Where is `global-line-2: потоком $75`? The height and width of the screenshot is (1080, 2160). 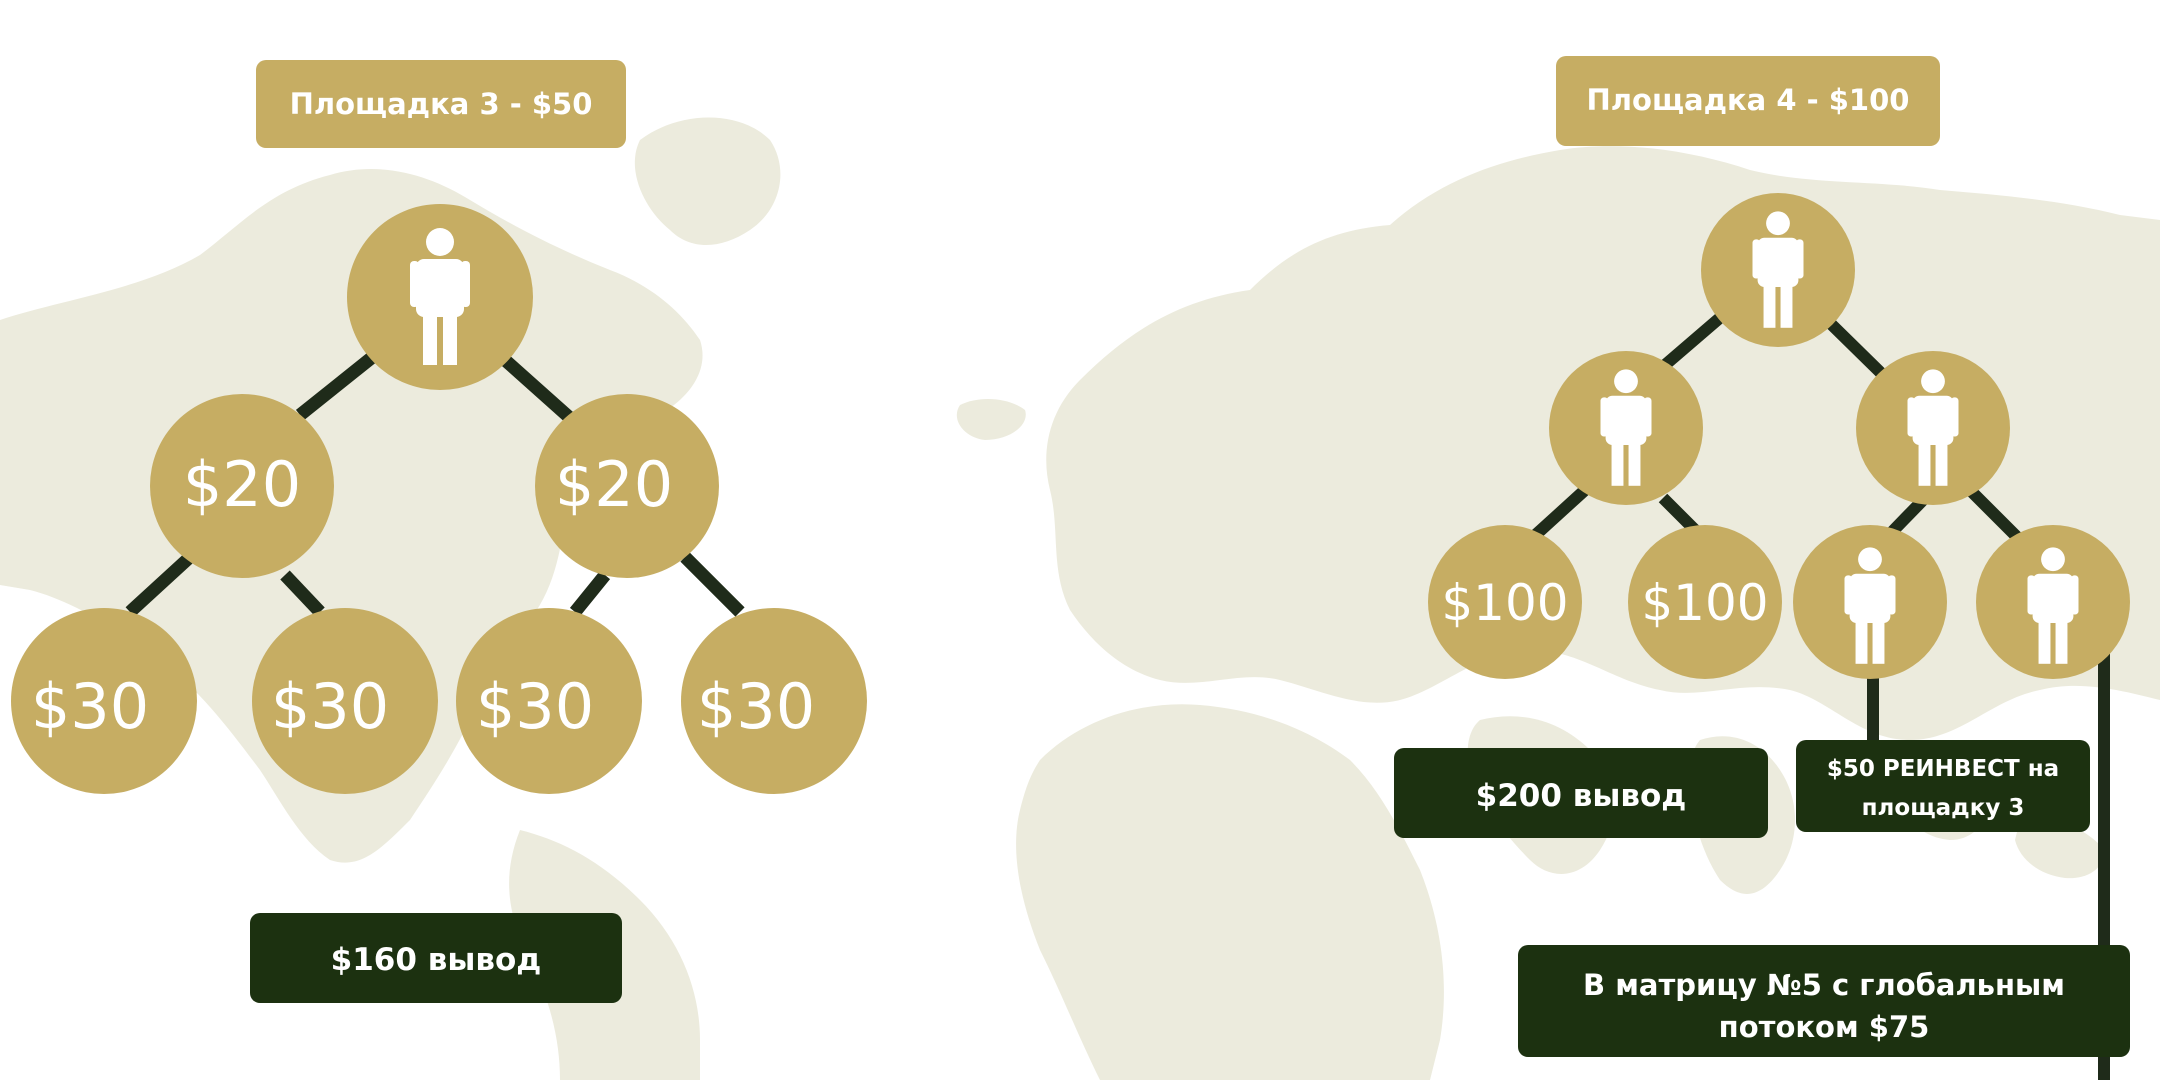 global-line-2: потоком $75 is located at coordinates (1824, 1027).